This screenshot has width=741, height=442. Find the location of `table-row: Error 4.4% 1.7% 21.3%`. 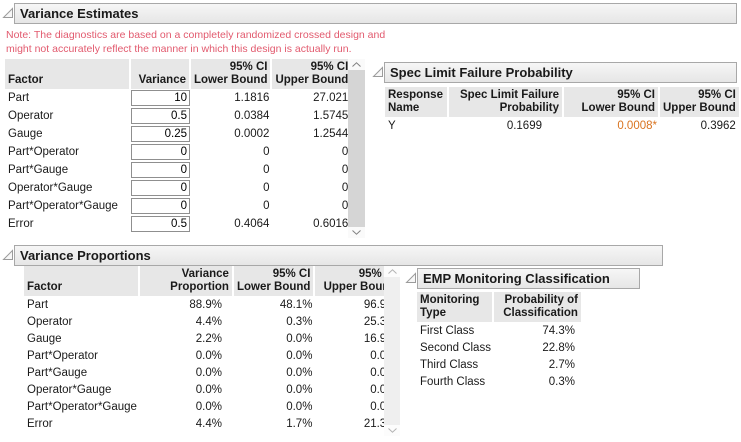

table-row: Error 4.4% 1.7% 21.3% is located at coordinates (211, 423).